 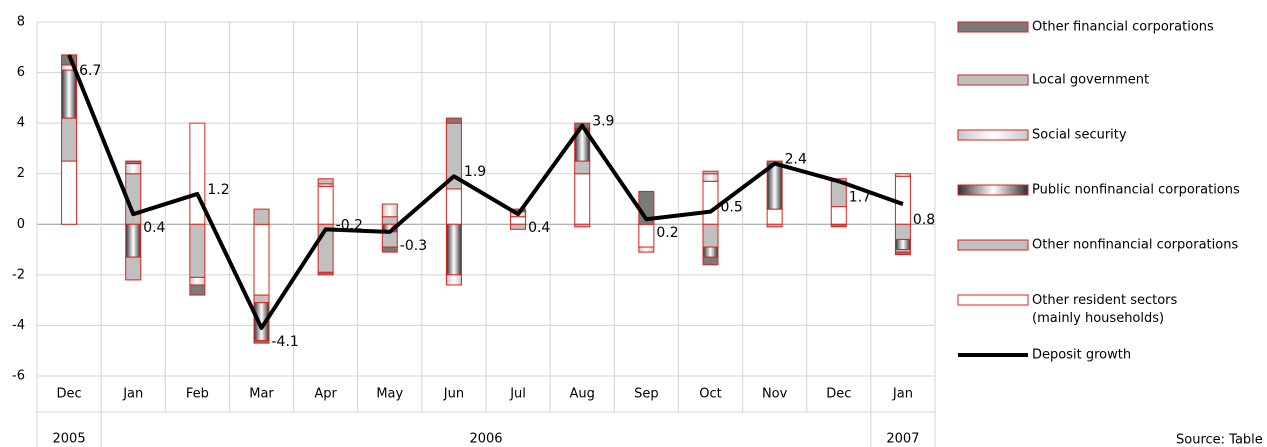 What do you see at coordinates (775, 394) in the screenshot?
I see `x-tick-label: Nov` at bounding box center [775, 394].